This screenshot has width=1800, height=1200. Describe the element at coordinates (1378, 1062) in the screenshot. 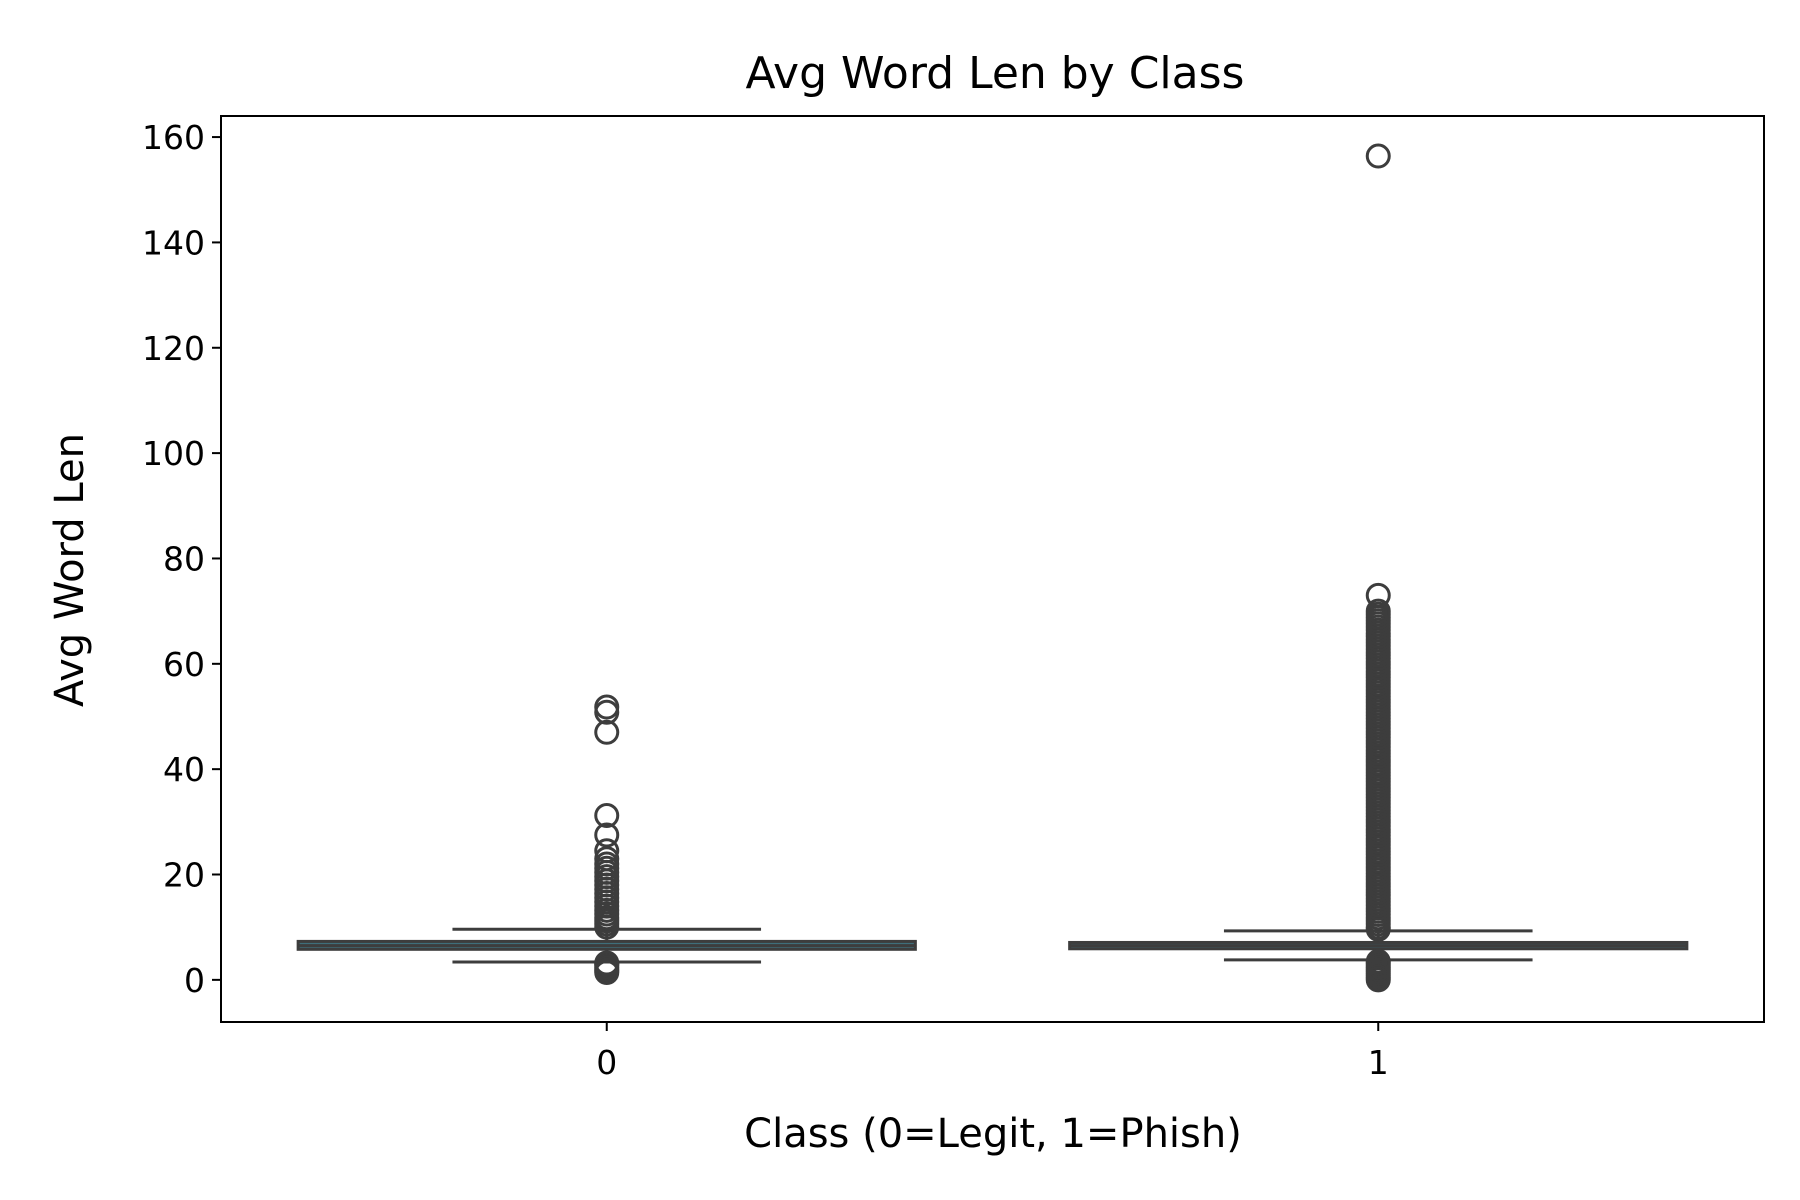

I see `x-tick-label: 1` at that location.